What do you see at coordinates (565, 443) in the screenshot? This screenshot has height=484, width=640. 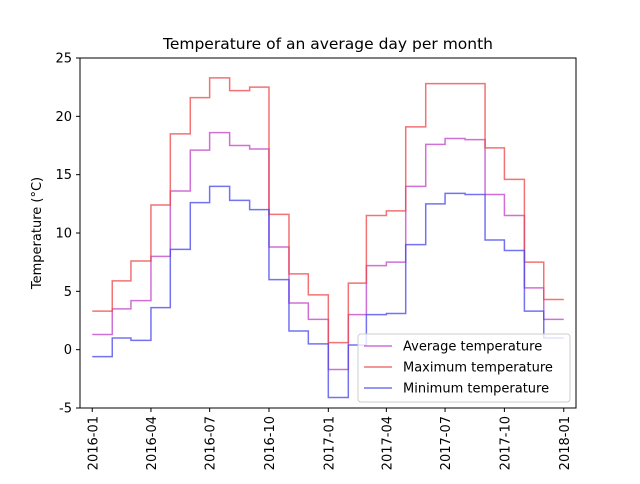 I see `x-tick-label: 2018-01` at bounding box center [565, 443].